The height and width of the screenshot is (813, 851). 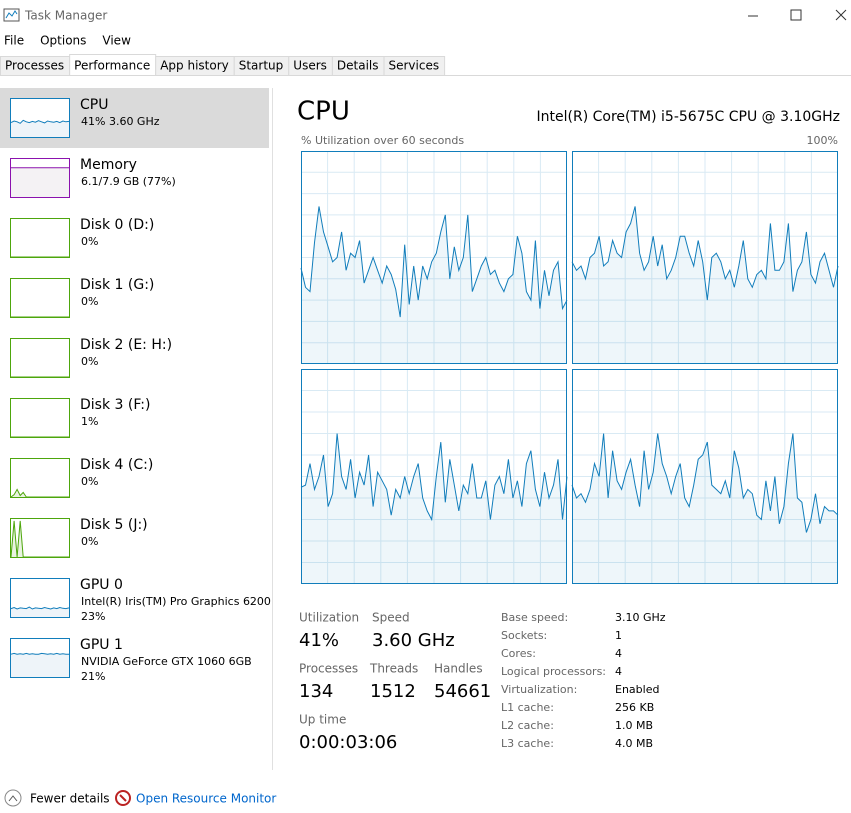 What do you see at coordinates (637, 689) in the screenshot?
I see `spec-value: Enabled` at bounding box center [637, 689].